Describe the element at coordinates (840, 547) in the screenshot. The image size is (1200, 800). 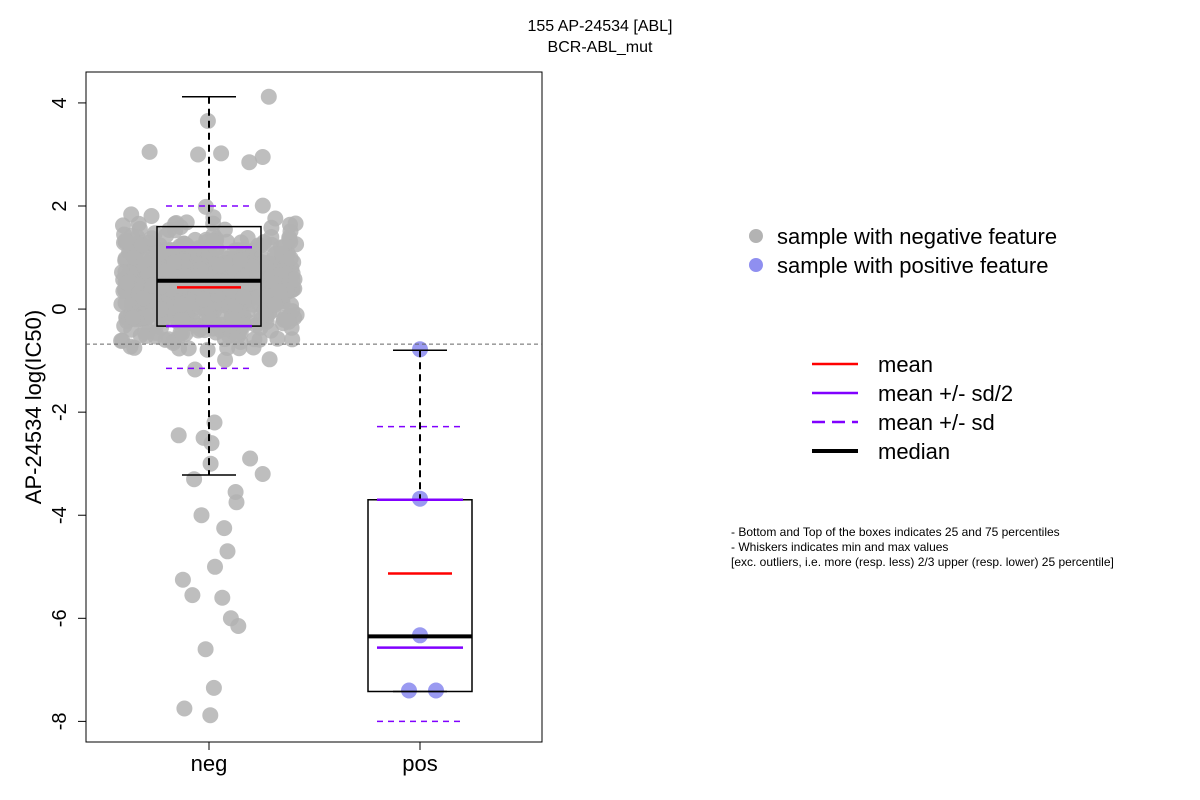
I see `note-line-2: - Whiskers indicates min and max values` at that location.